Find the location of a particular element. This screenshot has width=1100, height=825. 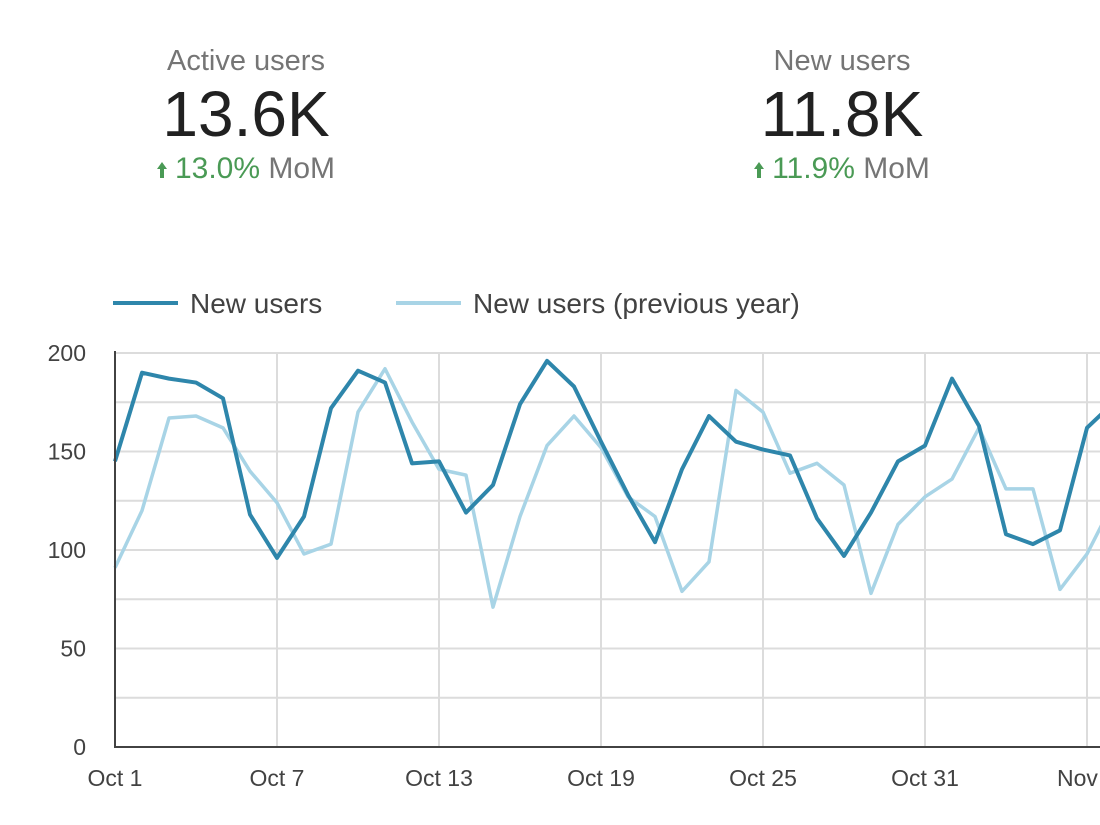

kpi-value: 11.8K is located at coordinates (842, 114).